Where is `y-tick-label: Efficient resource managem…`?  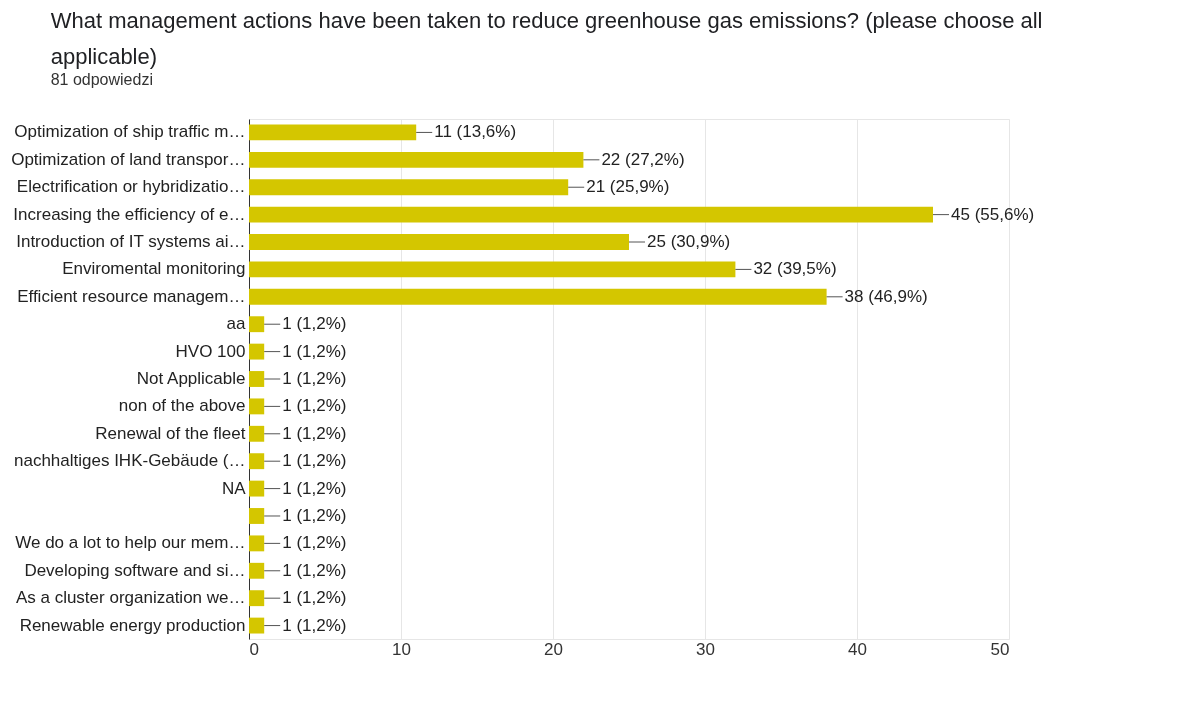
y-tick-label: Efficient resource managem… is located at coordinates (131, 296).